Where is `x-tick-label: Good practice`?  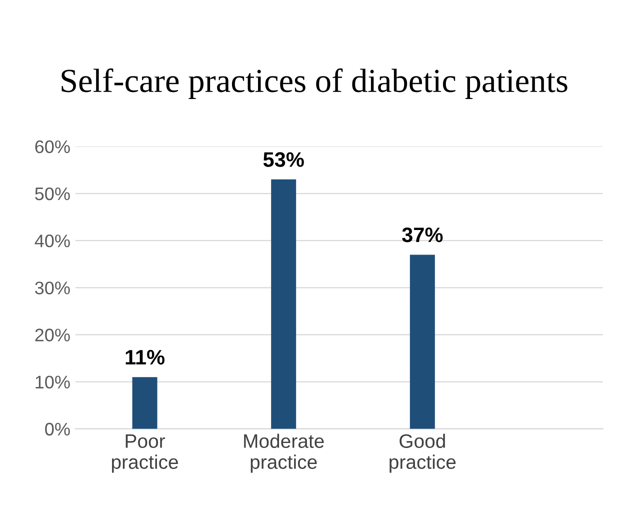
x-tick-label: Good practice is located at coordinates (423, 453).